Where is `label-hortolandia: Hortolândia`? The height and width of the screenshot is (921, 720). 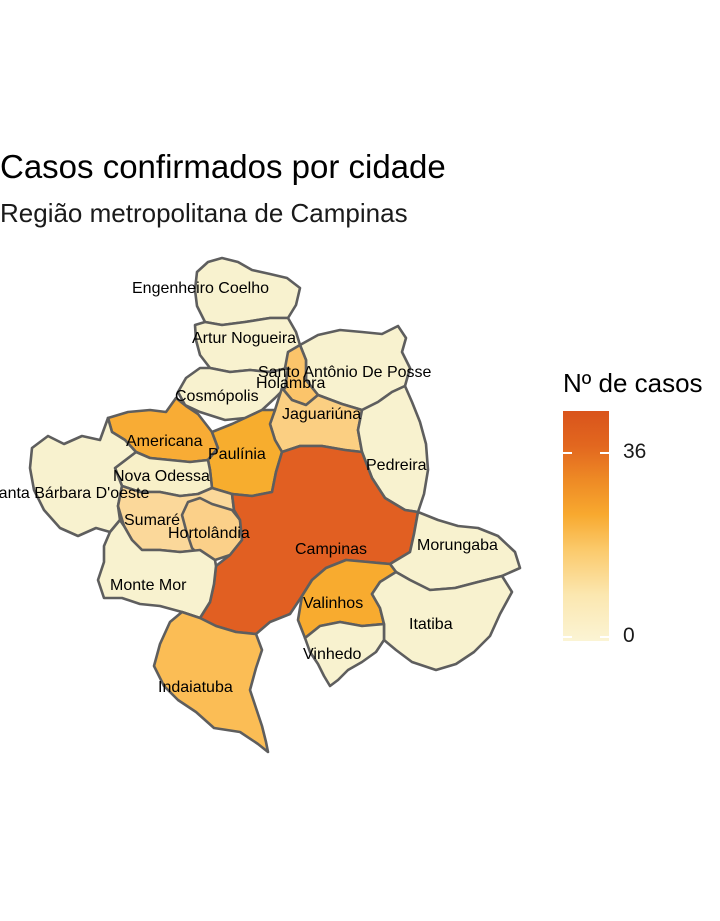
label-hortolandia: Hortolândia is located at coordinates (209, 533).